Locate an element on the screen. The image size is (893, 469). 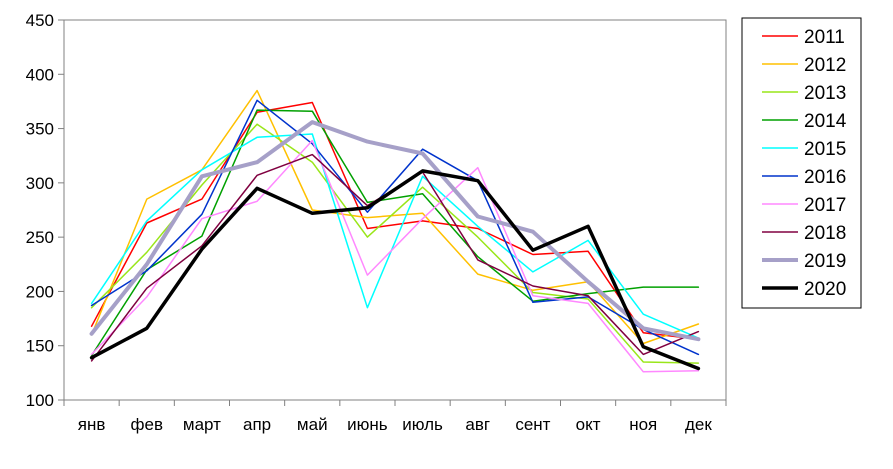
legend-label-2020: 2020 is located at coordinates (825, 289).